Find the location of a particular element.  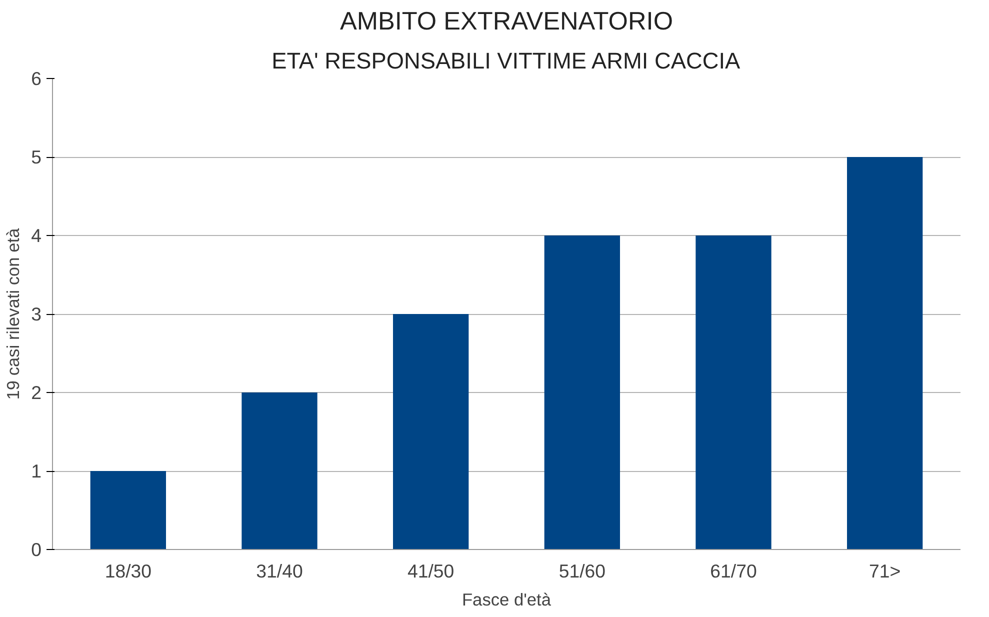

x-tick-label: 51/60 is located at coordinates (582, 571).